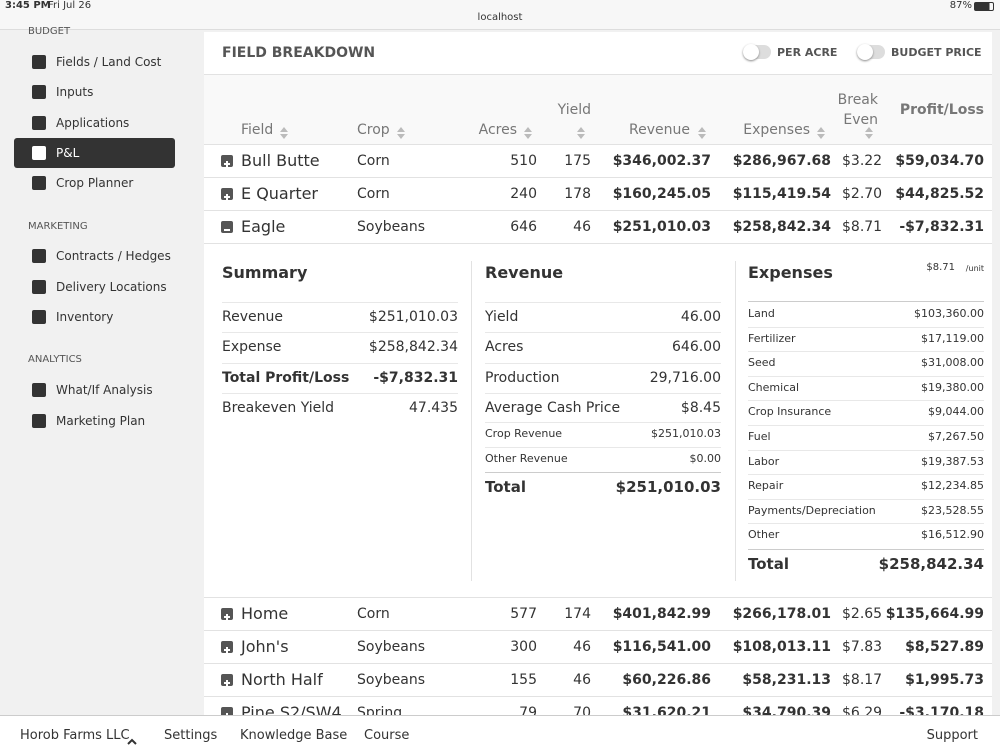  What do you see at coordinates (500, 15) in the screenshot?
I see `status-bar` at bounding box center [500, 15].